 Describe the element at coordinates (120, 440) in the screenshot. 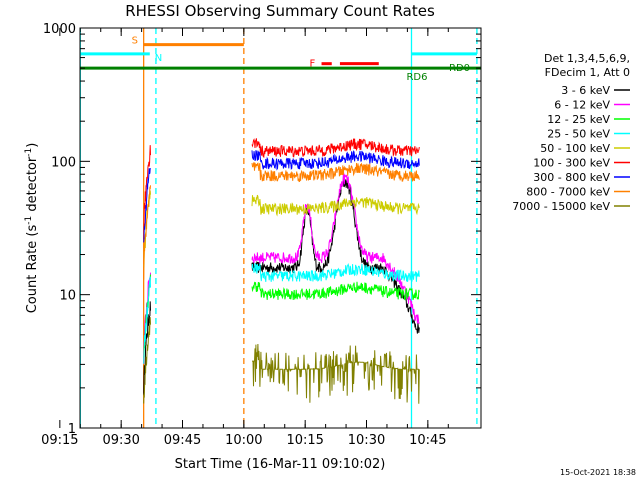

I see `x-tick-label-1: 09:30` at that location.